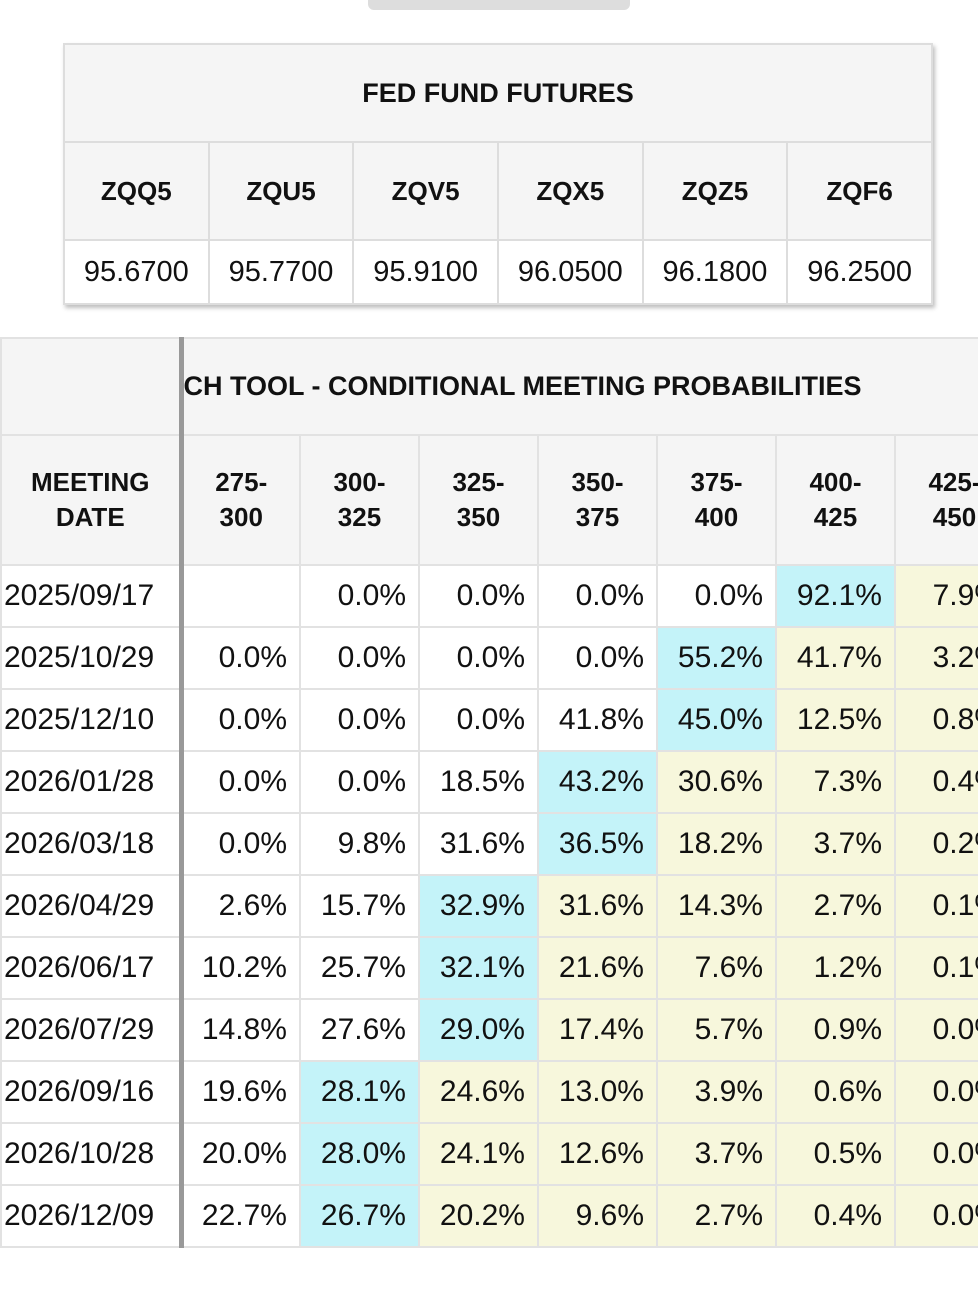  Describe the element at coordinates (597, 1216) in the screenshot. I see `probability-cell: 9.6%` at that location.